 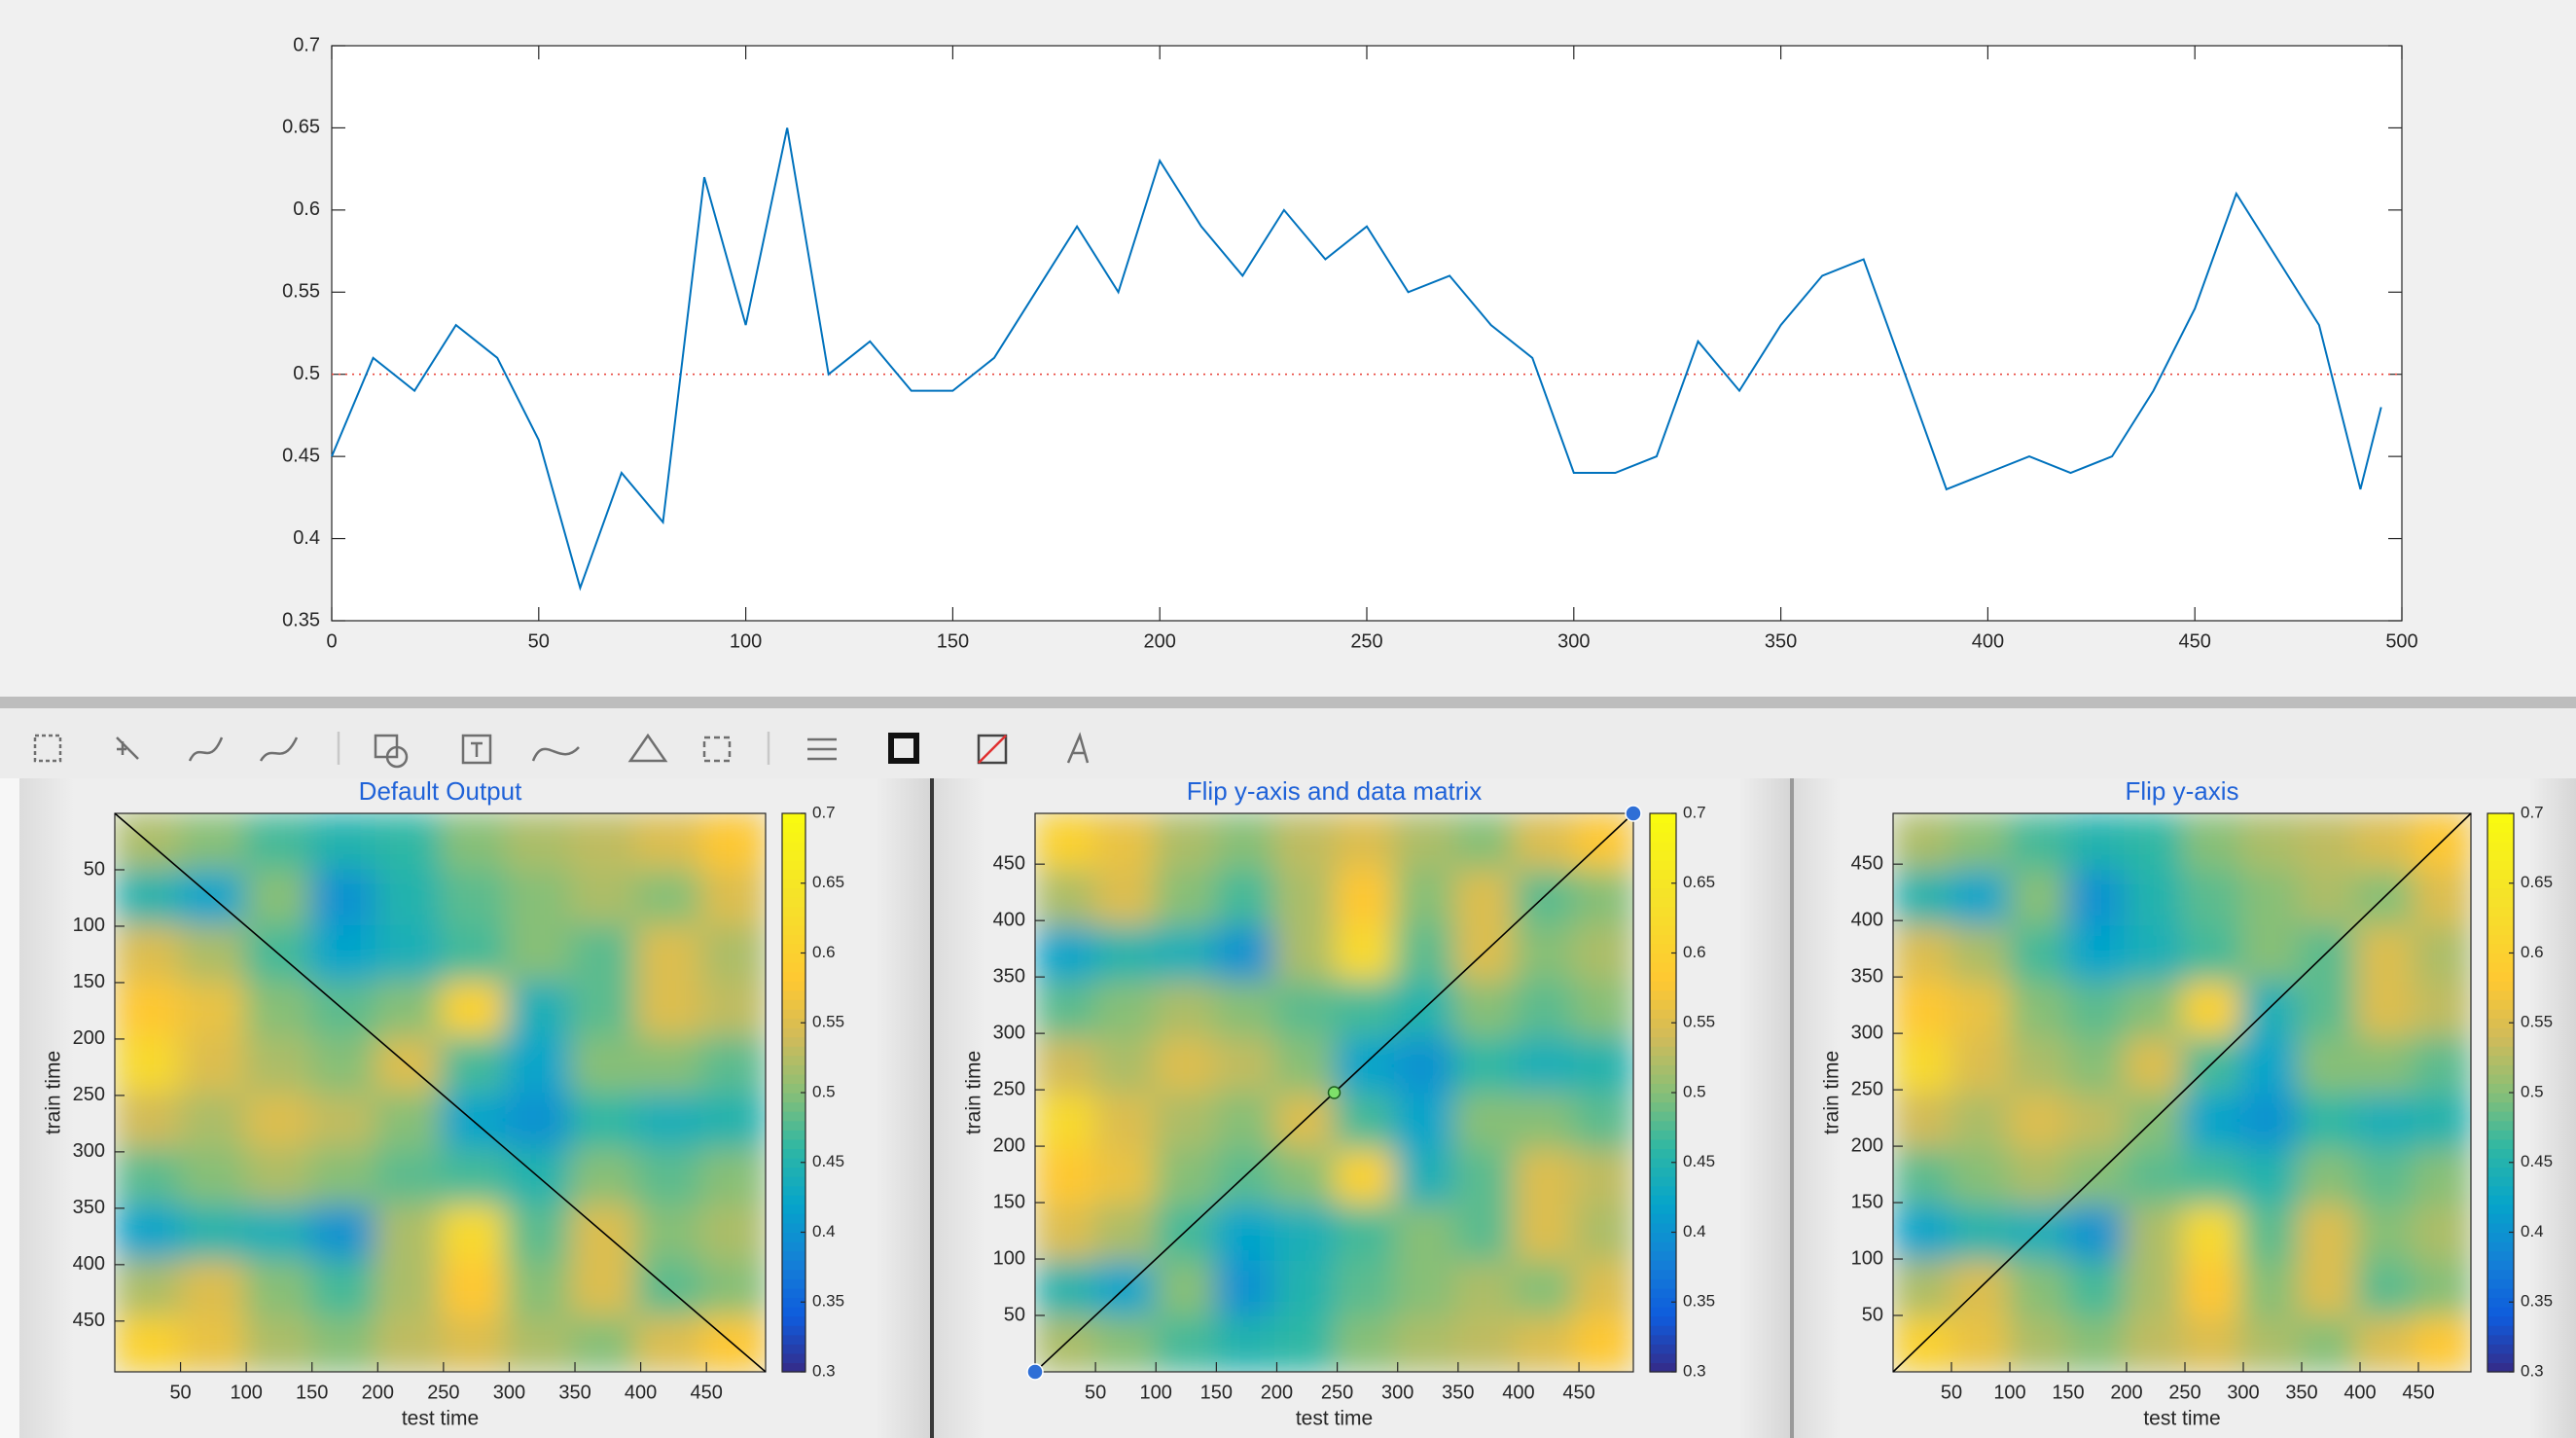 I want to click on y-tick-label: 50, so click(x=1872, y=1314).